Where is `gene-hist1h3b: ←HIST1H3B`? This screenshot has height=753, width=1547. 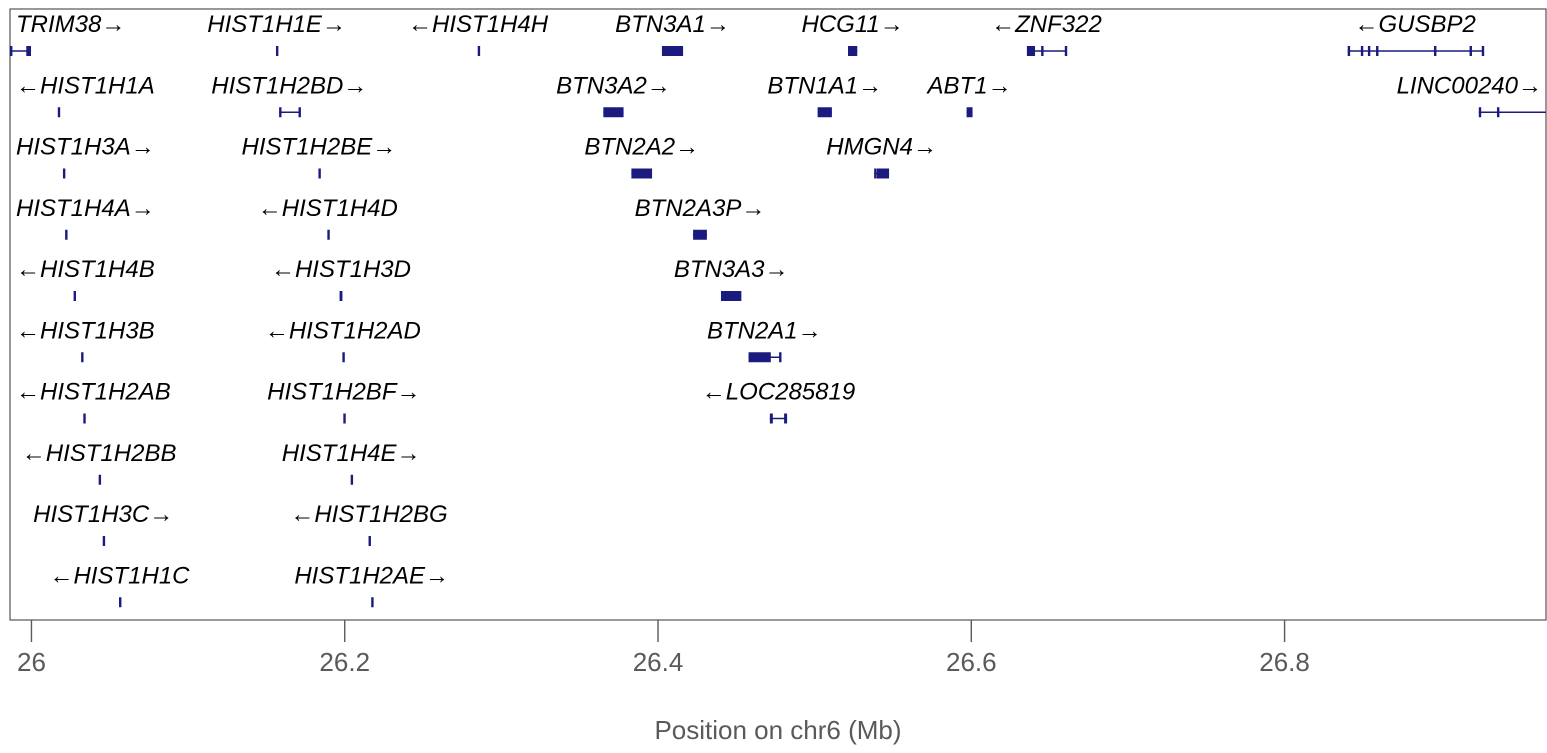
gene-hist1h3b: ←HIST1H3B is located at coordinates (85, 340).